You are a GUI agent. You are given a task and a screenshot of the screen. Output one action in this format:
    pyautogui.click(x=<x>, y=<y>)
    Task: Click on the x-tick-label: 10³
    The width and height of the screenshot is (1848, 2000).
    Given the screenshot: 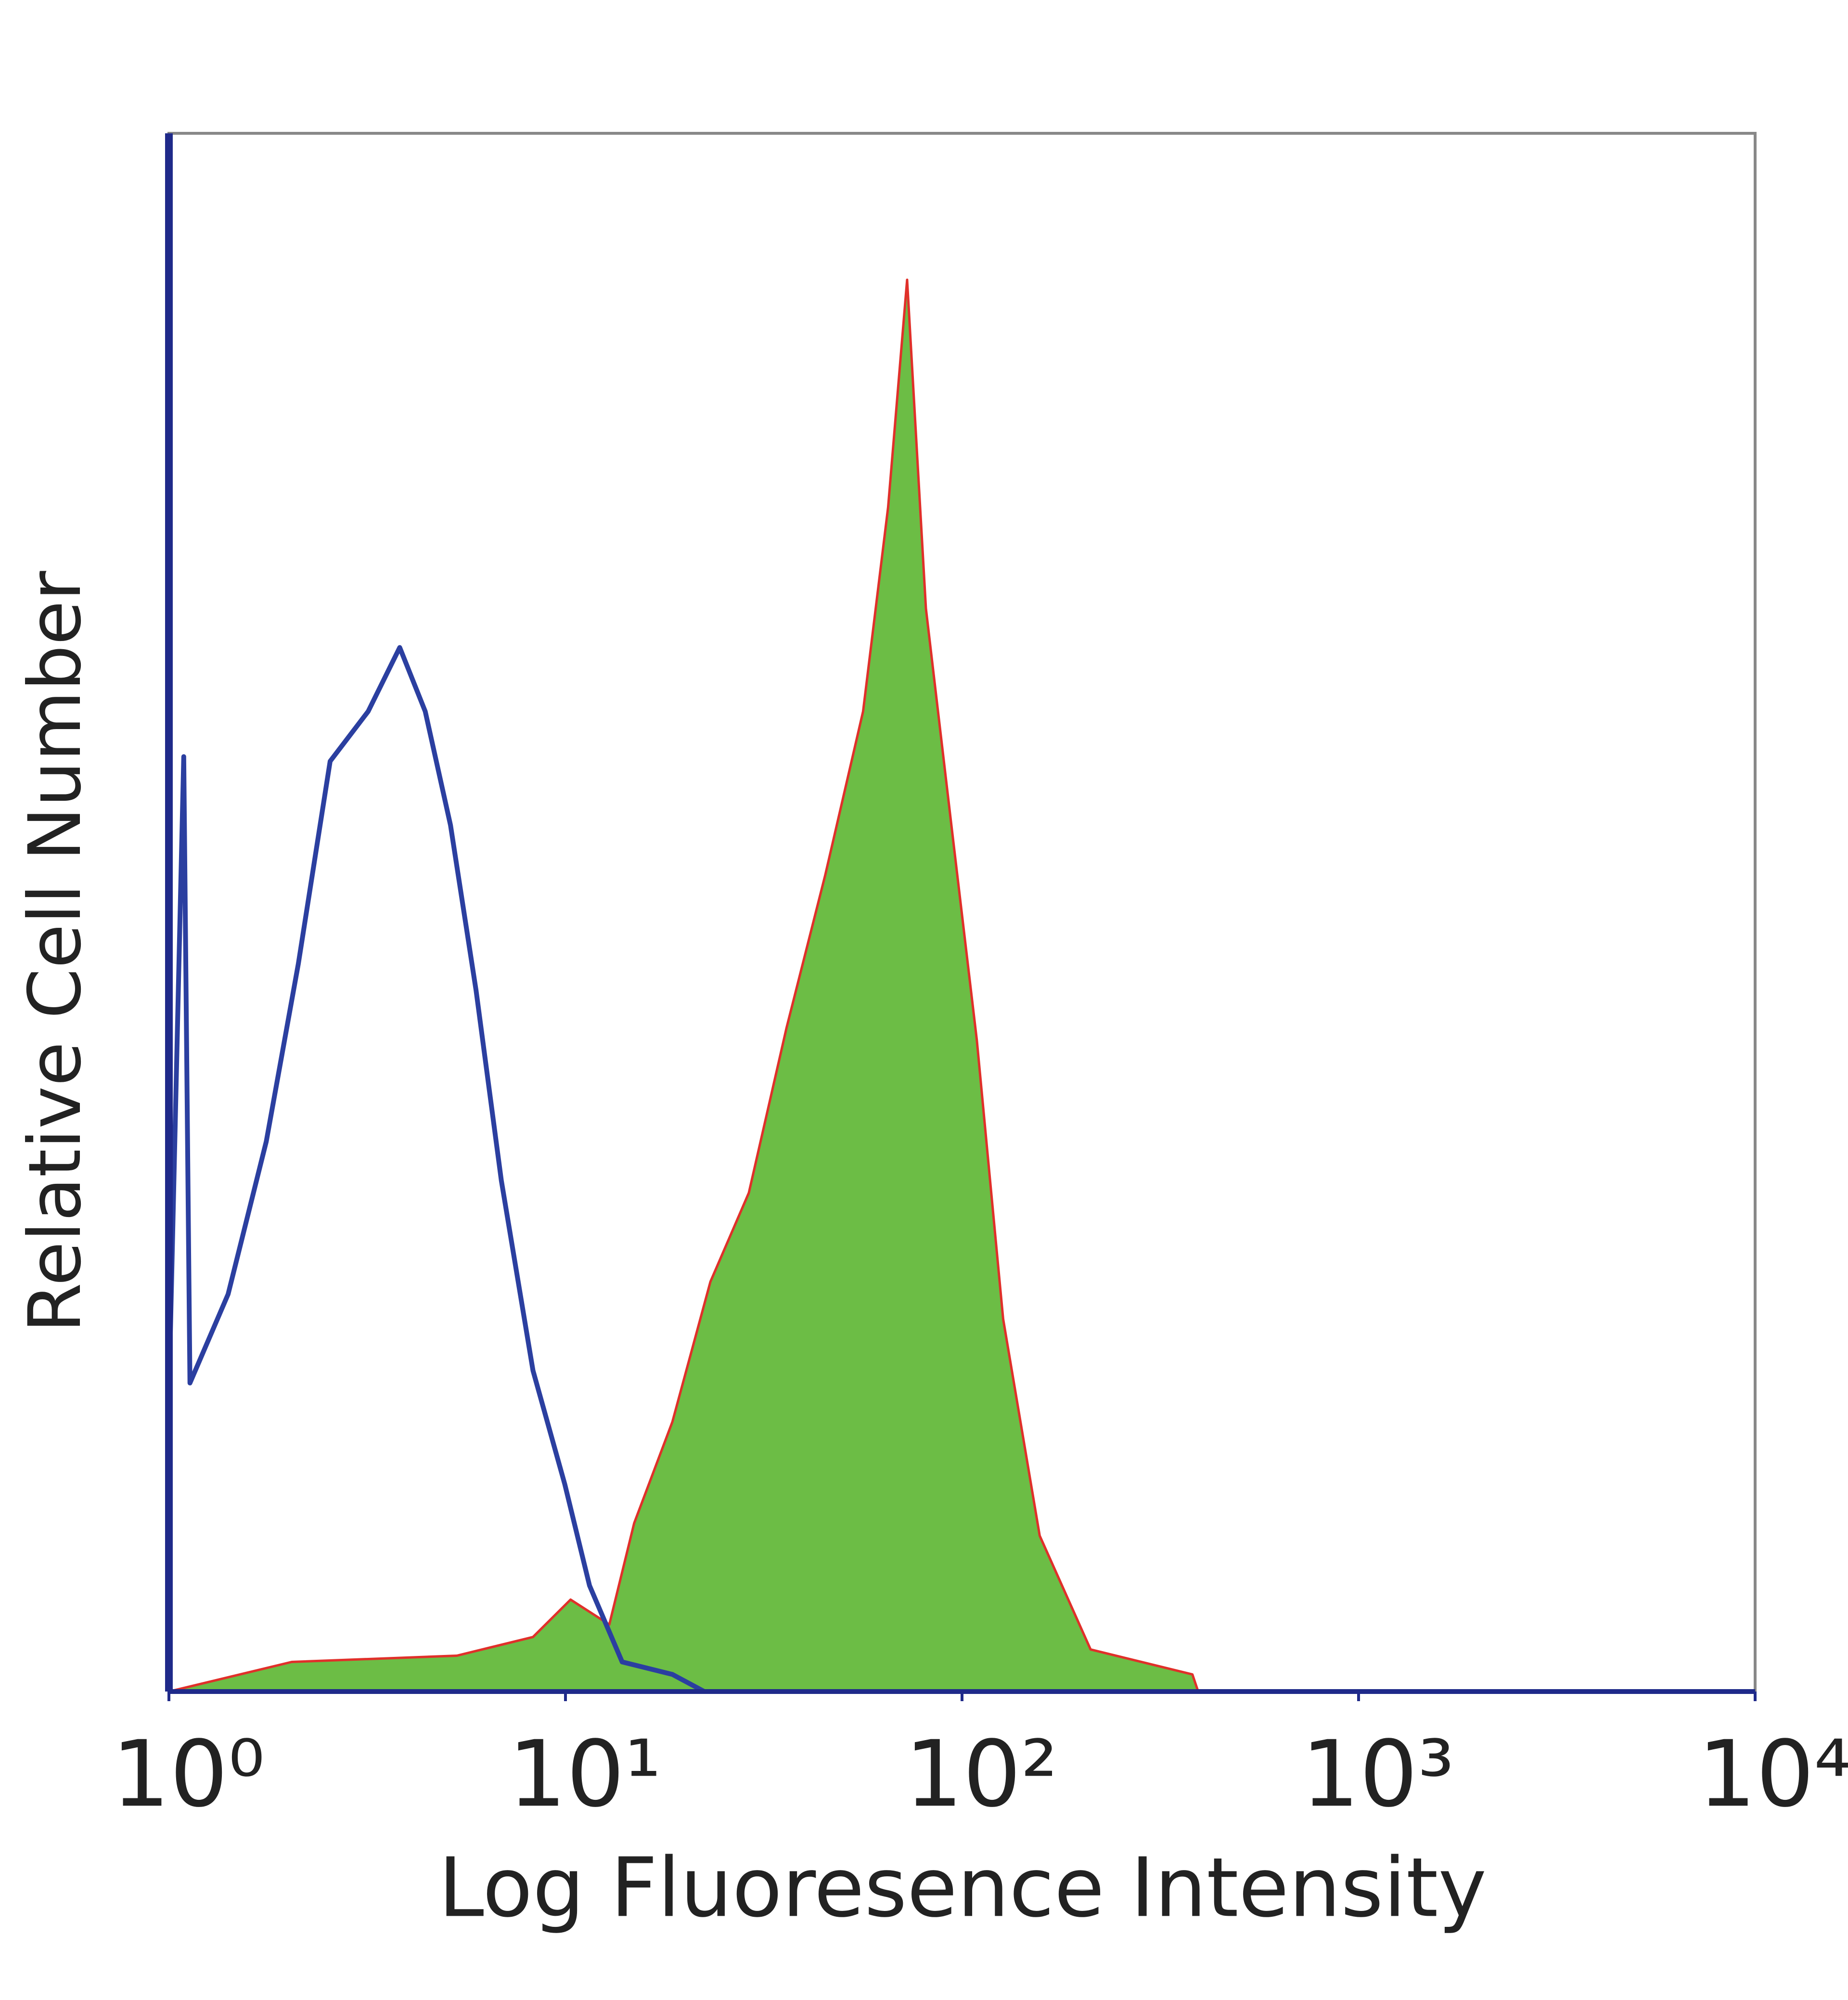 What is the action you would take?
    pyautogui.click(x=1377, y=1774)
    